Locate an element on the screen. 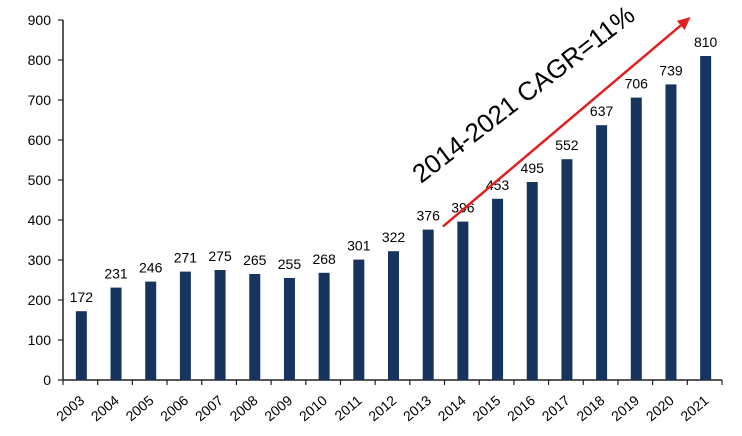 The height and width of the screenshot is (436, 742). y-tick-label: 400 is located at coordinates (40, 220).